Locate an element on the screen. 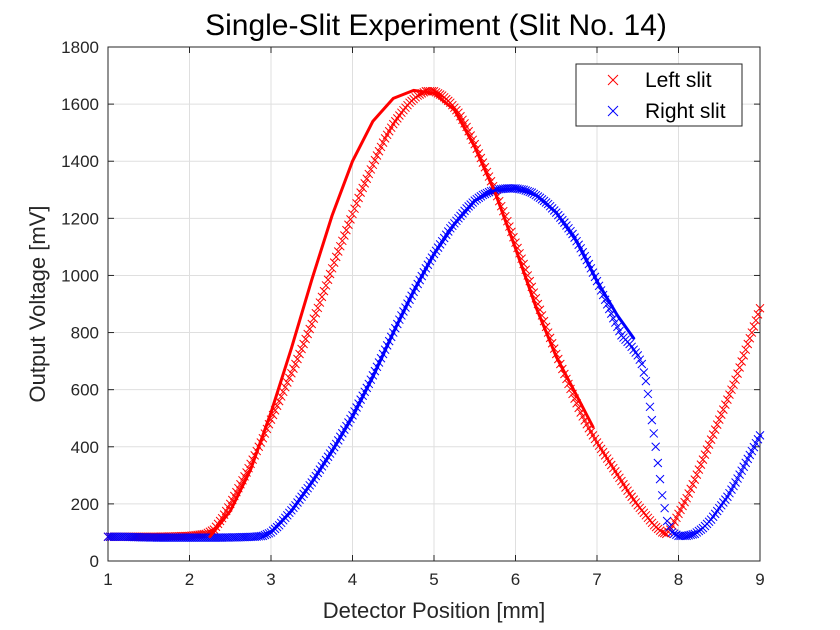 Image resolution: width=840 pixels, height=630 pixels. legend-box is located at coordinates (659, 95).